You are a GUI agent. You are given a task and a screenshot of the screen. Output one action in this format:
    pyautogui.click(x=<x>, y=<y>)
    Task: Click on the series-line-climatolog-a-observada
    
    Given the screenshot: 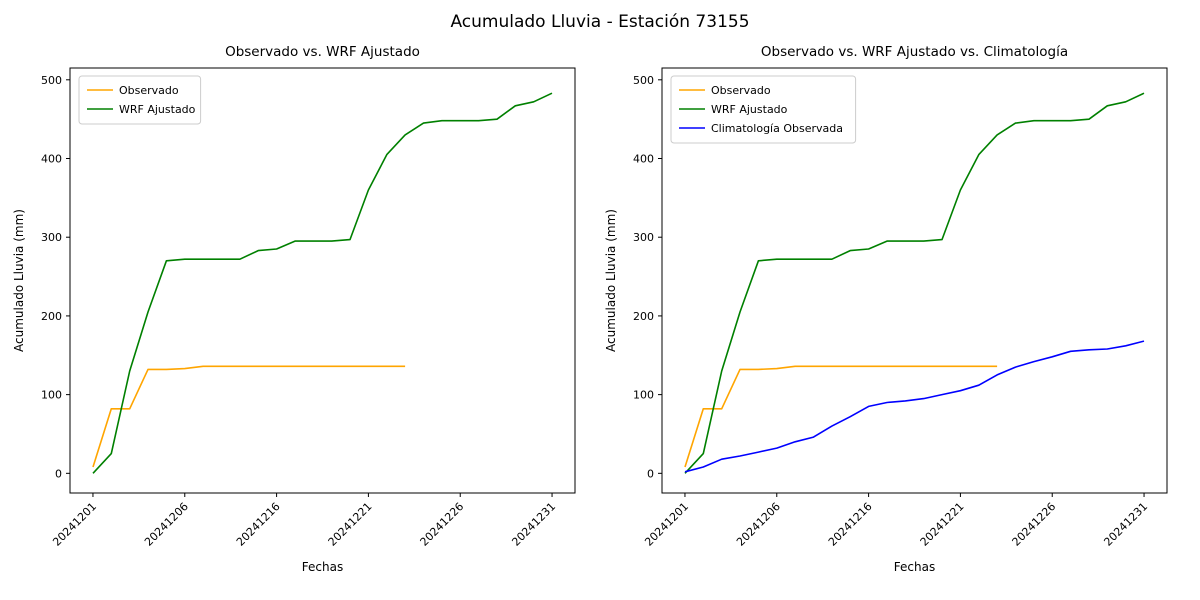 What is the action you would take?
    pyautogui.click(x=914, y=406)
    